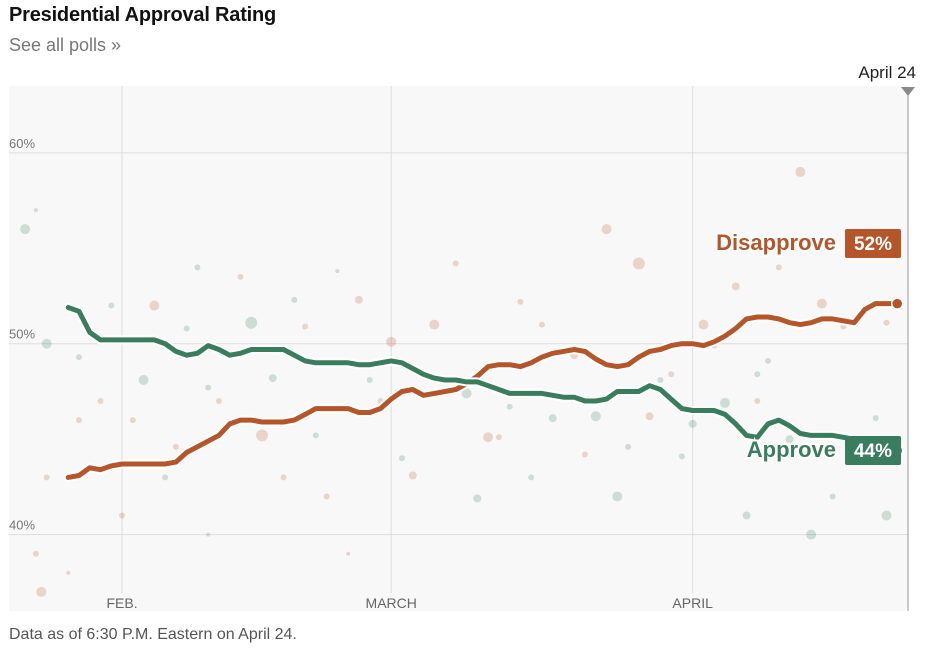  I want to click on y-tick-label: 60%, so click(22, 143).